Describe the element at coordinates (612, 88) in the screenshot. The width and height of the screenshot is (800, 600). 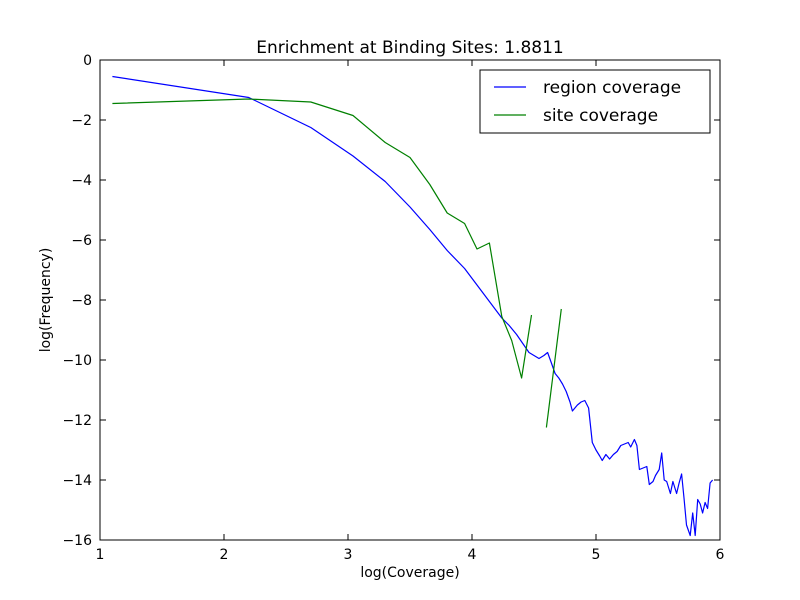
I see `legend-label-region-coverage: region coverage` at that location.